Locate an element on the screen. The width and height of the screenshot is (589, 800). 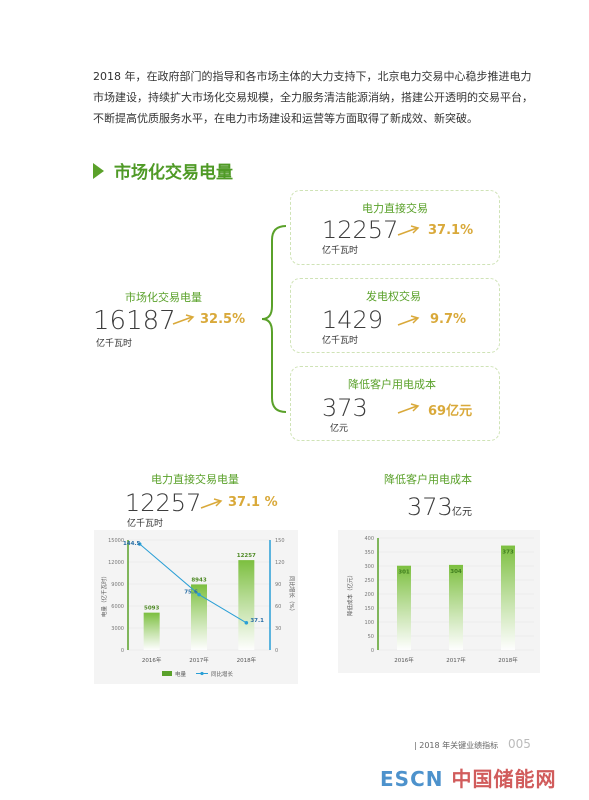
y-right-tick-label: 150 is located at coordinates (280, 541).